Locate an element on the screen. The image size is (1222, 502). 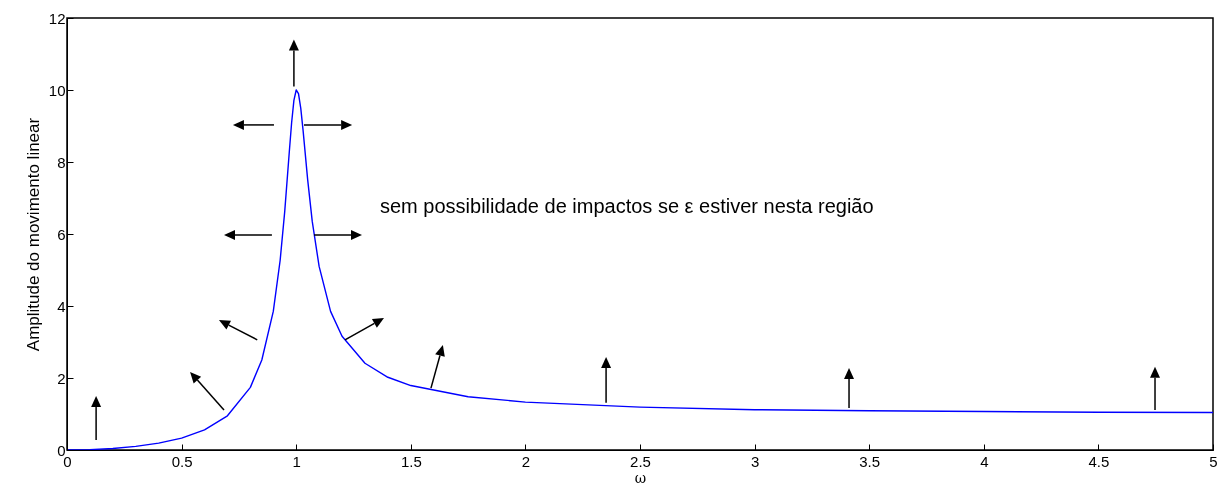
x-tick-label: 3 is located at coordinates (755, 461).